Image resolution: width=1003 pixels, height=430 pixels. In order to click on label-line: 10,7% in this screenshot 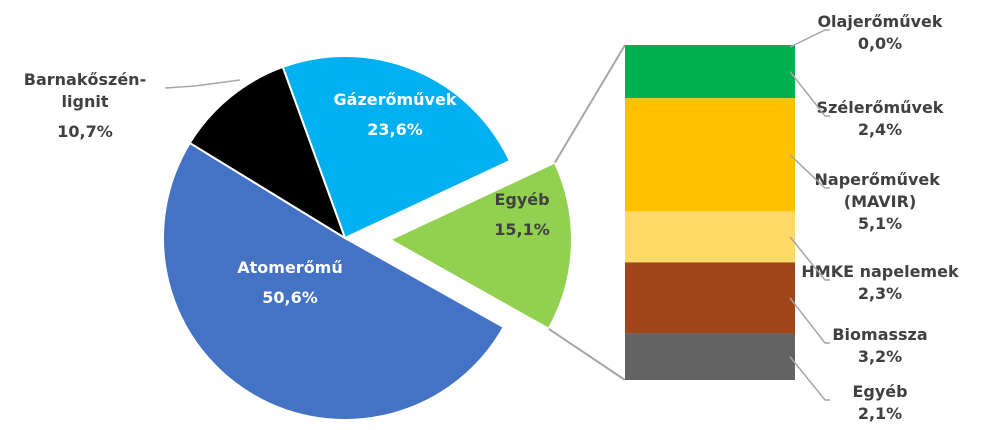, I will do `click(85, 131)`.